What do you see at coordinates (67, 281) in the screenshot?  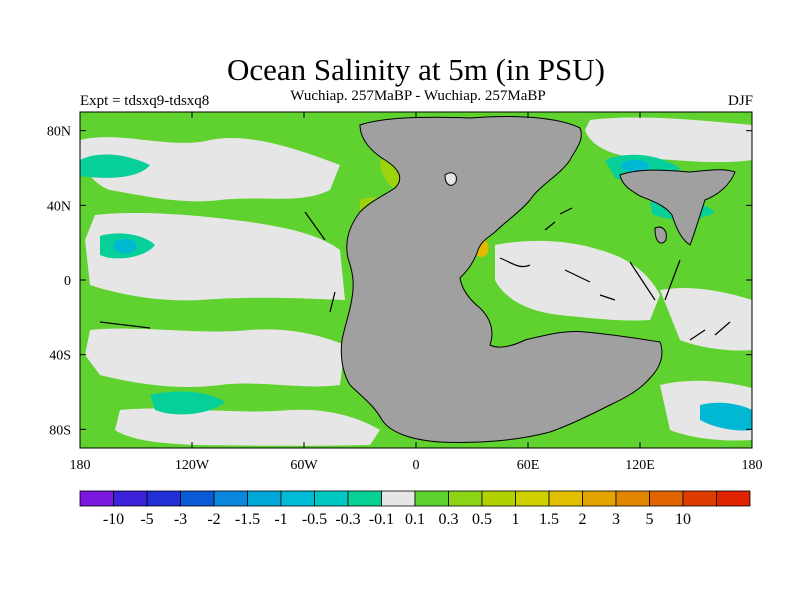 I see `y-tick-label: 0` at bounding box center [67, 281].